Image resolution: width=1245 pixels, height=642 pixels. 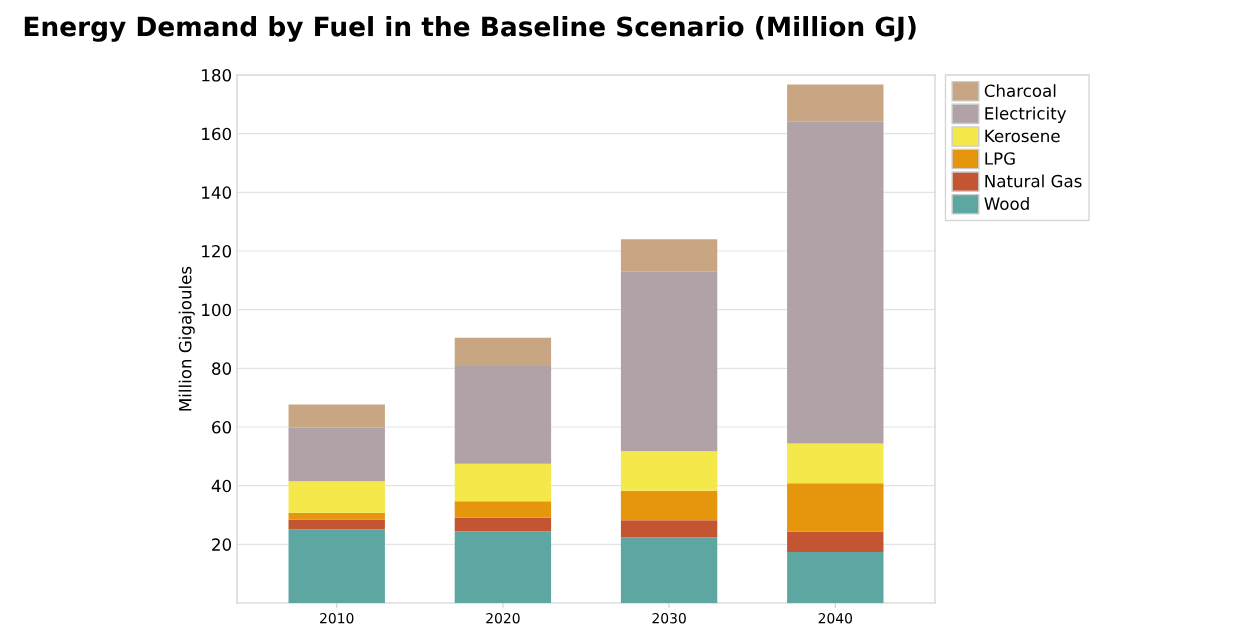 What do you see at coordinates (217, 251) in the screenshot?
I see `y-tick-label: 120` at bounding box center [217, 251].